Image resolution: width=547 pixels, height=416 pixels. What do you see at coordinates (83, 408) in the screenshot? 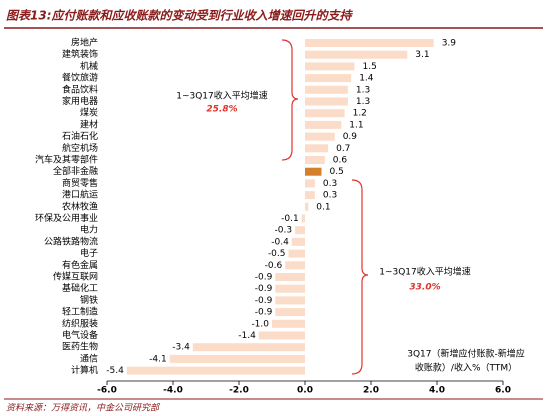
I see `source: 资料来源：万得资讯，中金公司研究部` at bounding box center [83, 408].